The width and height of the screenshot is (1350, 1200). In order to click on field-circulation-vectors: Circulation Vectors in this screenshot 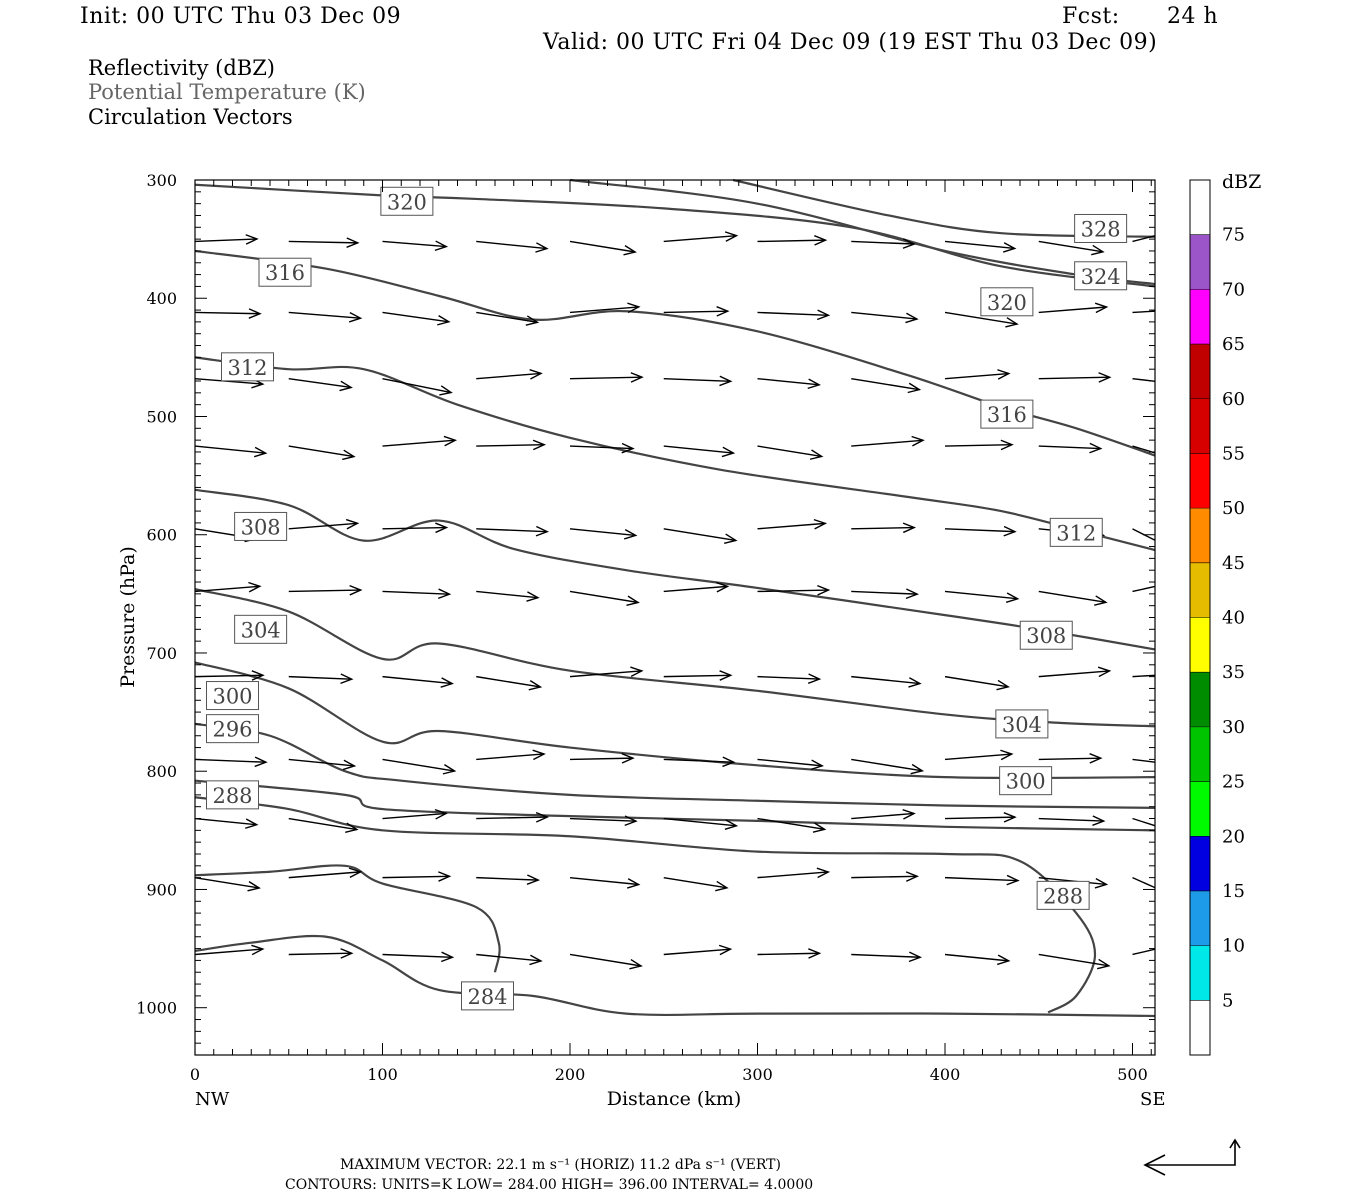, I will do `click(190, 117)`.